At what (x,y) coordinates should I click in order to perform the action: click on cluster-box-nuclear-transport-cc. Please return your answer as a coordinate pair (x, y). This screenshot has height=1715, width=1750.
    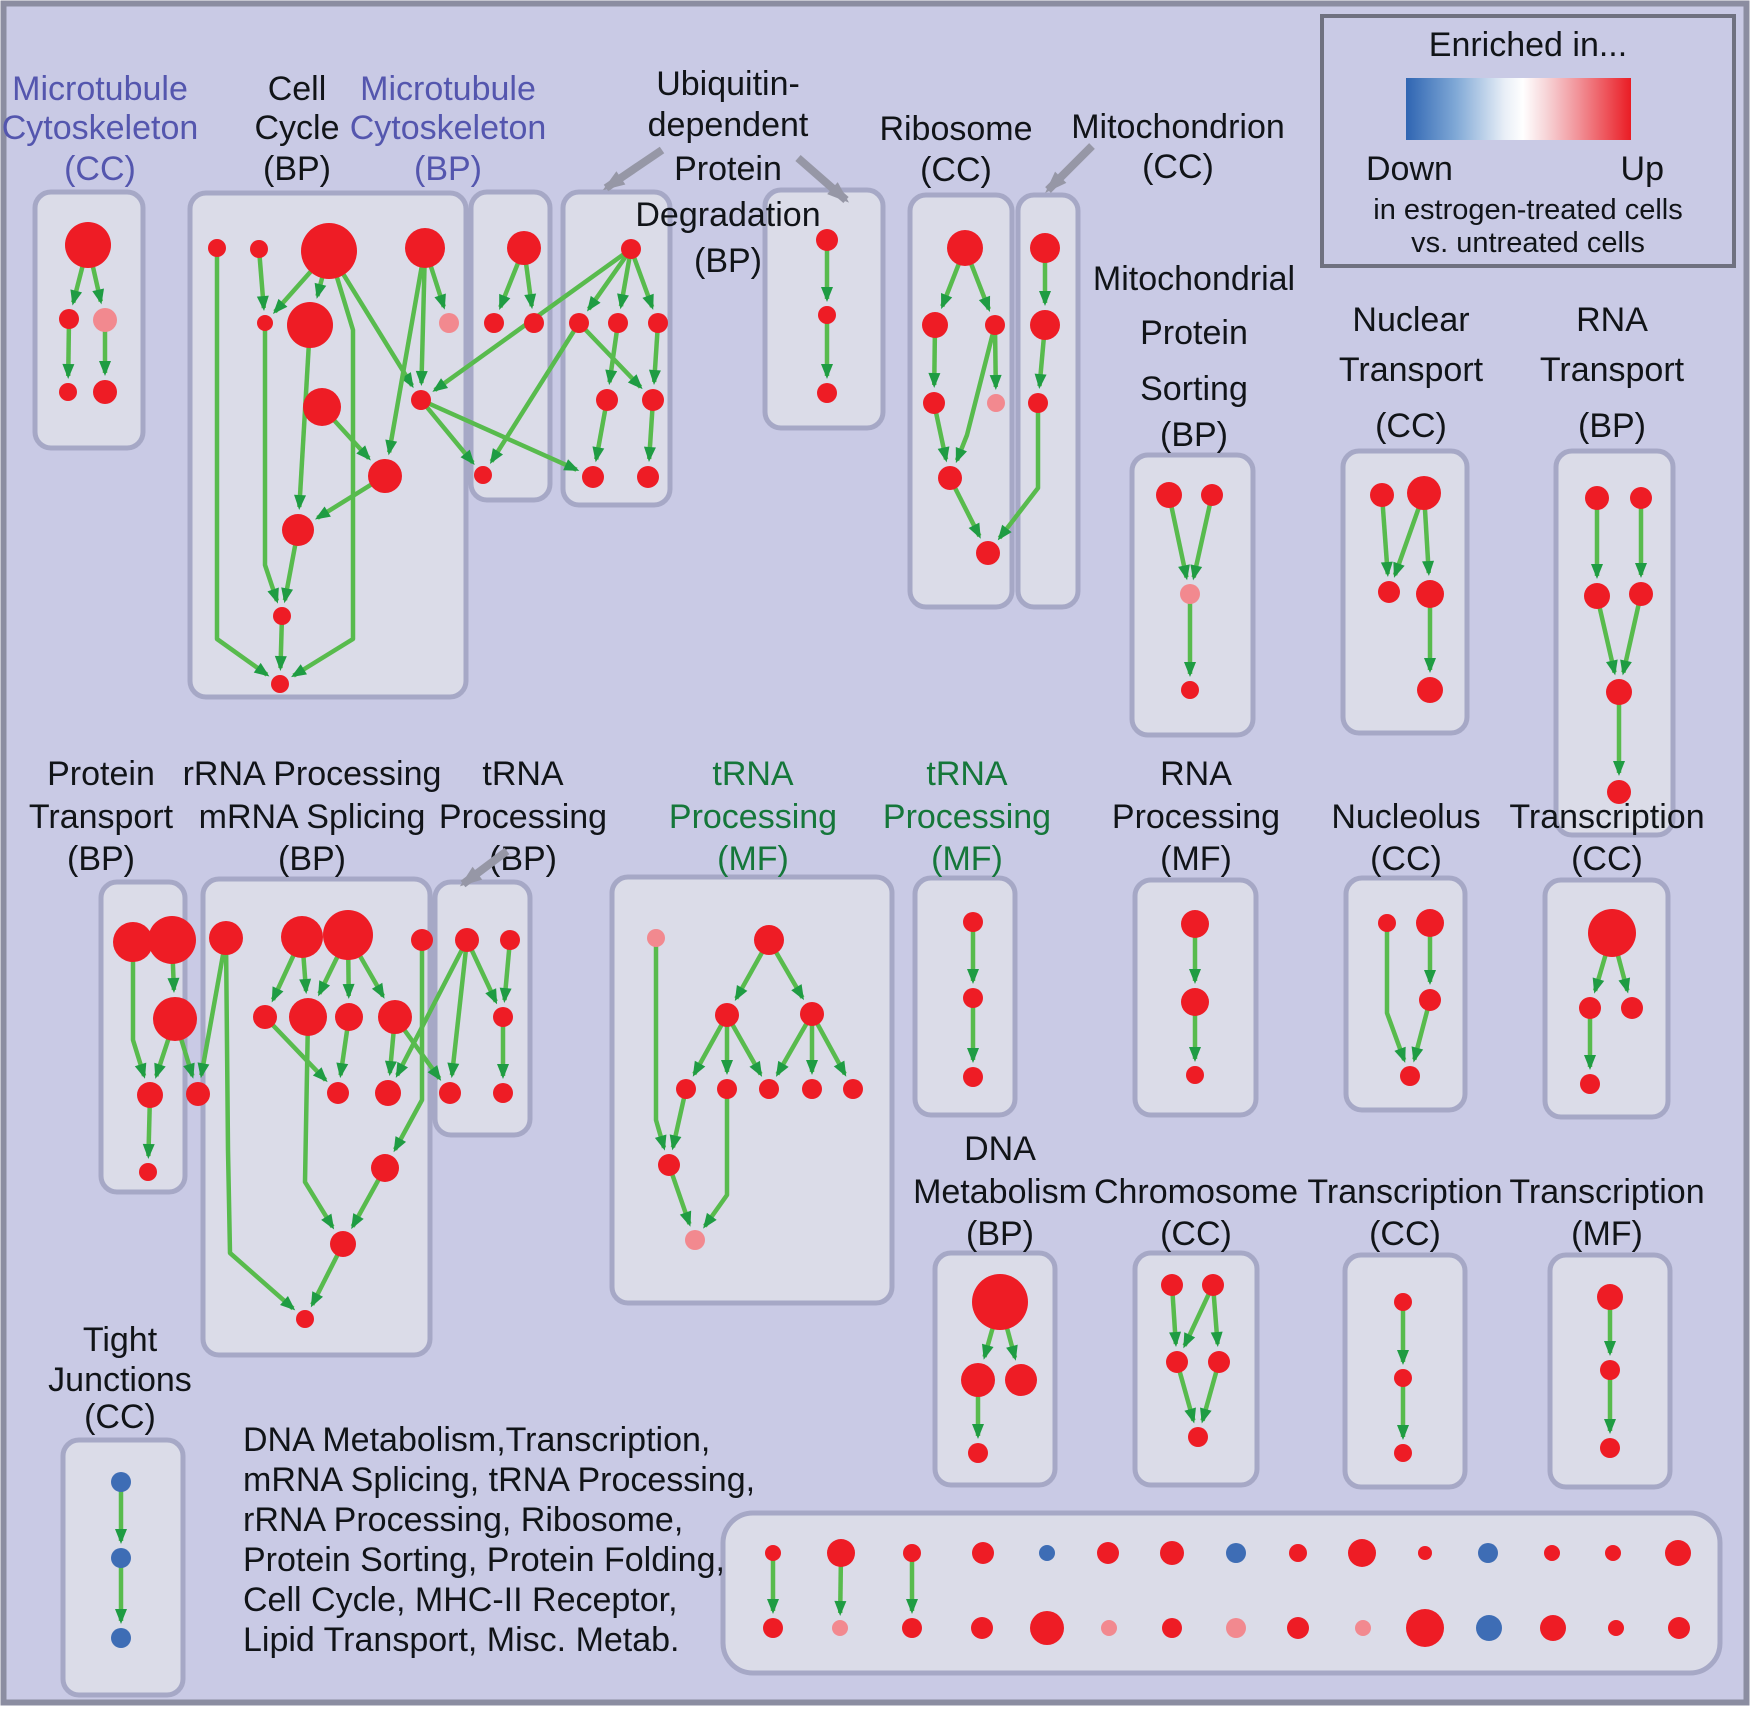
    Looking at the image, I should click on (1405, 592).